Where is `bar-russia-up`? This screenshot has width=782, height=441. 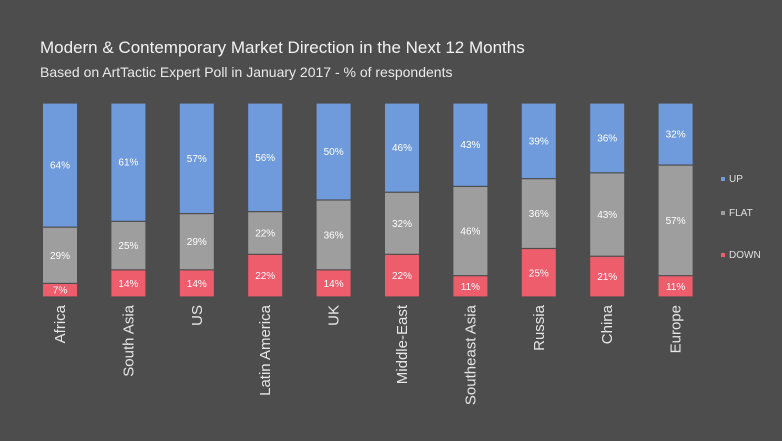
bar-russia-up is located at coordinates (538, 141).